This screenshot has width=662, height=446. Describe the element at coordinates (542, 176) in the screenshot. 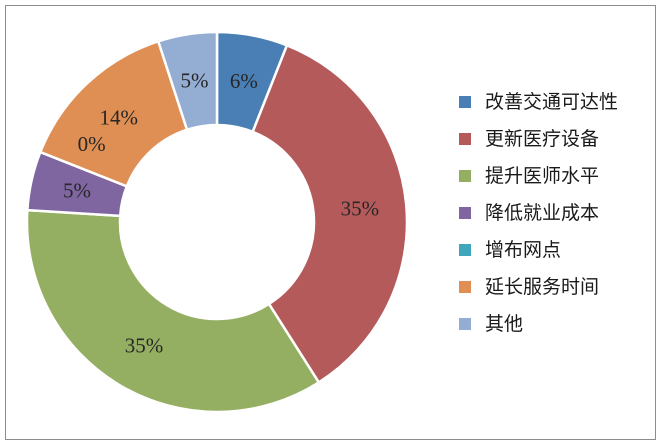

I see `legend-label: 提升医师水平` at that location.